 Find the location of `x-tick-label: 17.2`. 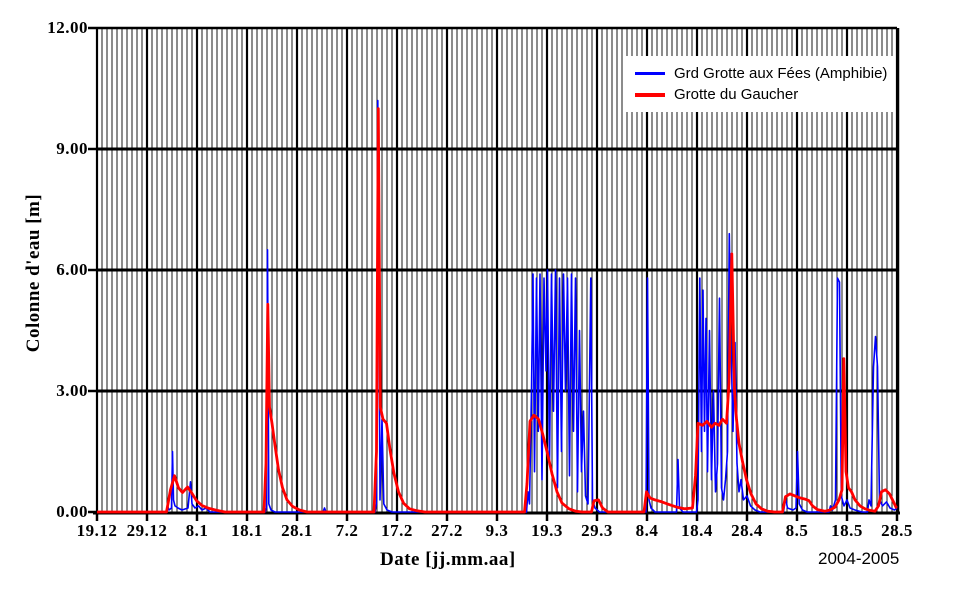

x-tick-label: 17.2 is located at coordinates (397, 530).